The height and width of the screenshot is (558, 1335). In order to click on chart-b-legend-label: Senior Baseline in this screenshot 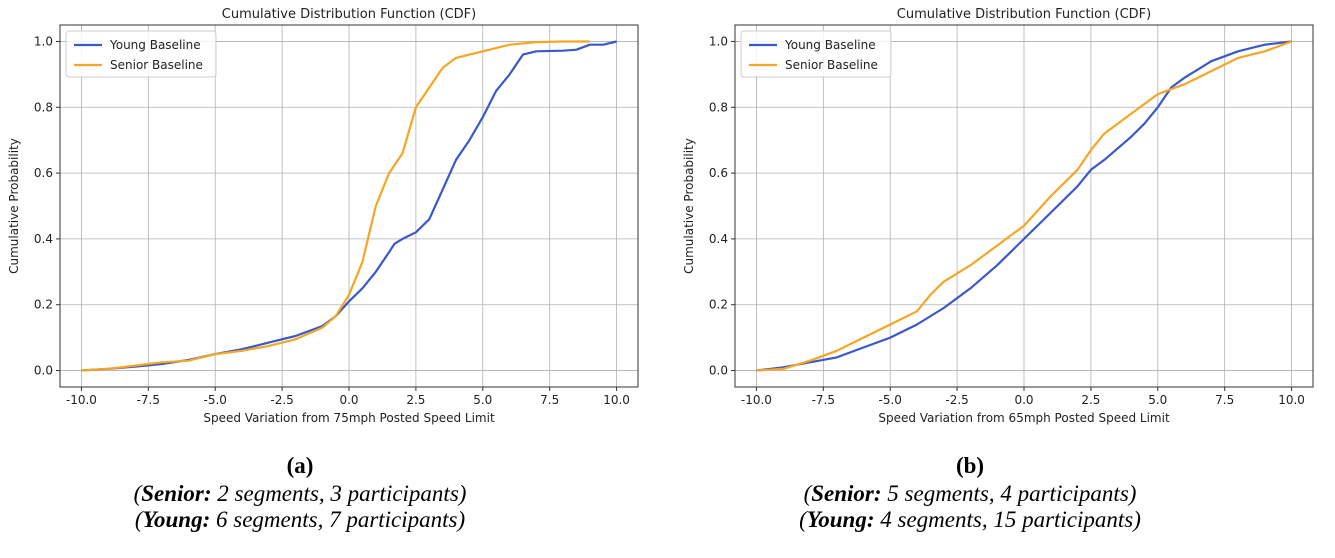, I will do `click(831, 65)`.